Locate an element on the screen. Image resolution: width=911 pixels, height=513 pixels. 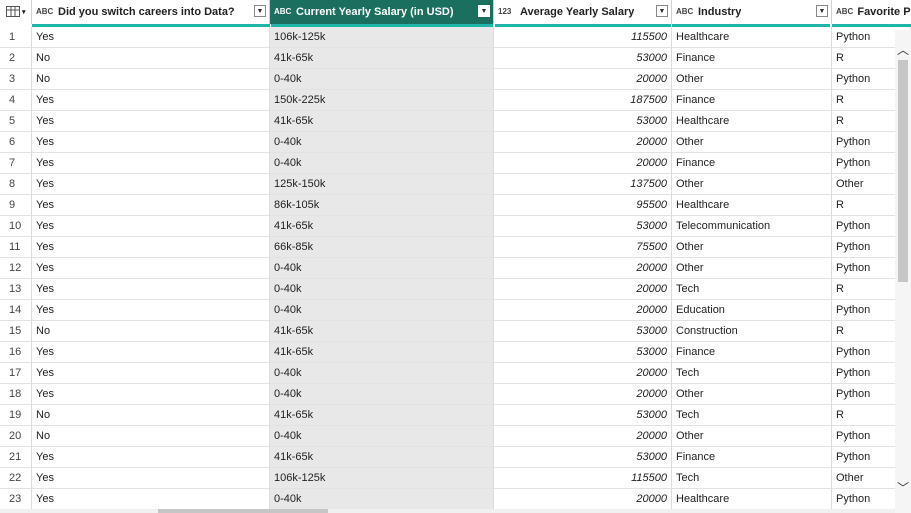
row-number: 16 is located at coordinates (16, 352).